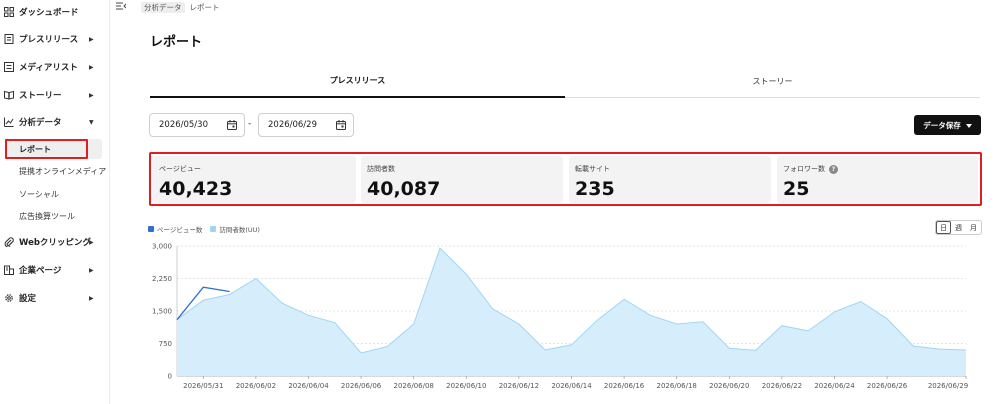 Image resolution: width=1000 pixels, height=404 pixels. What do you see at coordinates (772, 81) in the screenshot?
I see `tab-story: ストーリー` at bounding box center [772, 81].